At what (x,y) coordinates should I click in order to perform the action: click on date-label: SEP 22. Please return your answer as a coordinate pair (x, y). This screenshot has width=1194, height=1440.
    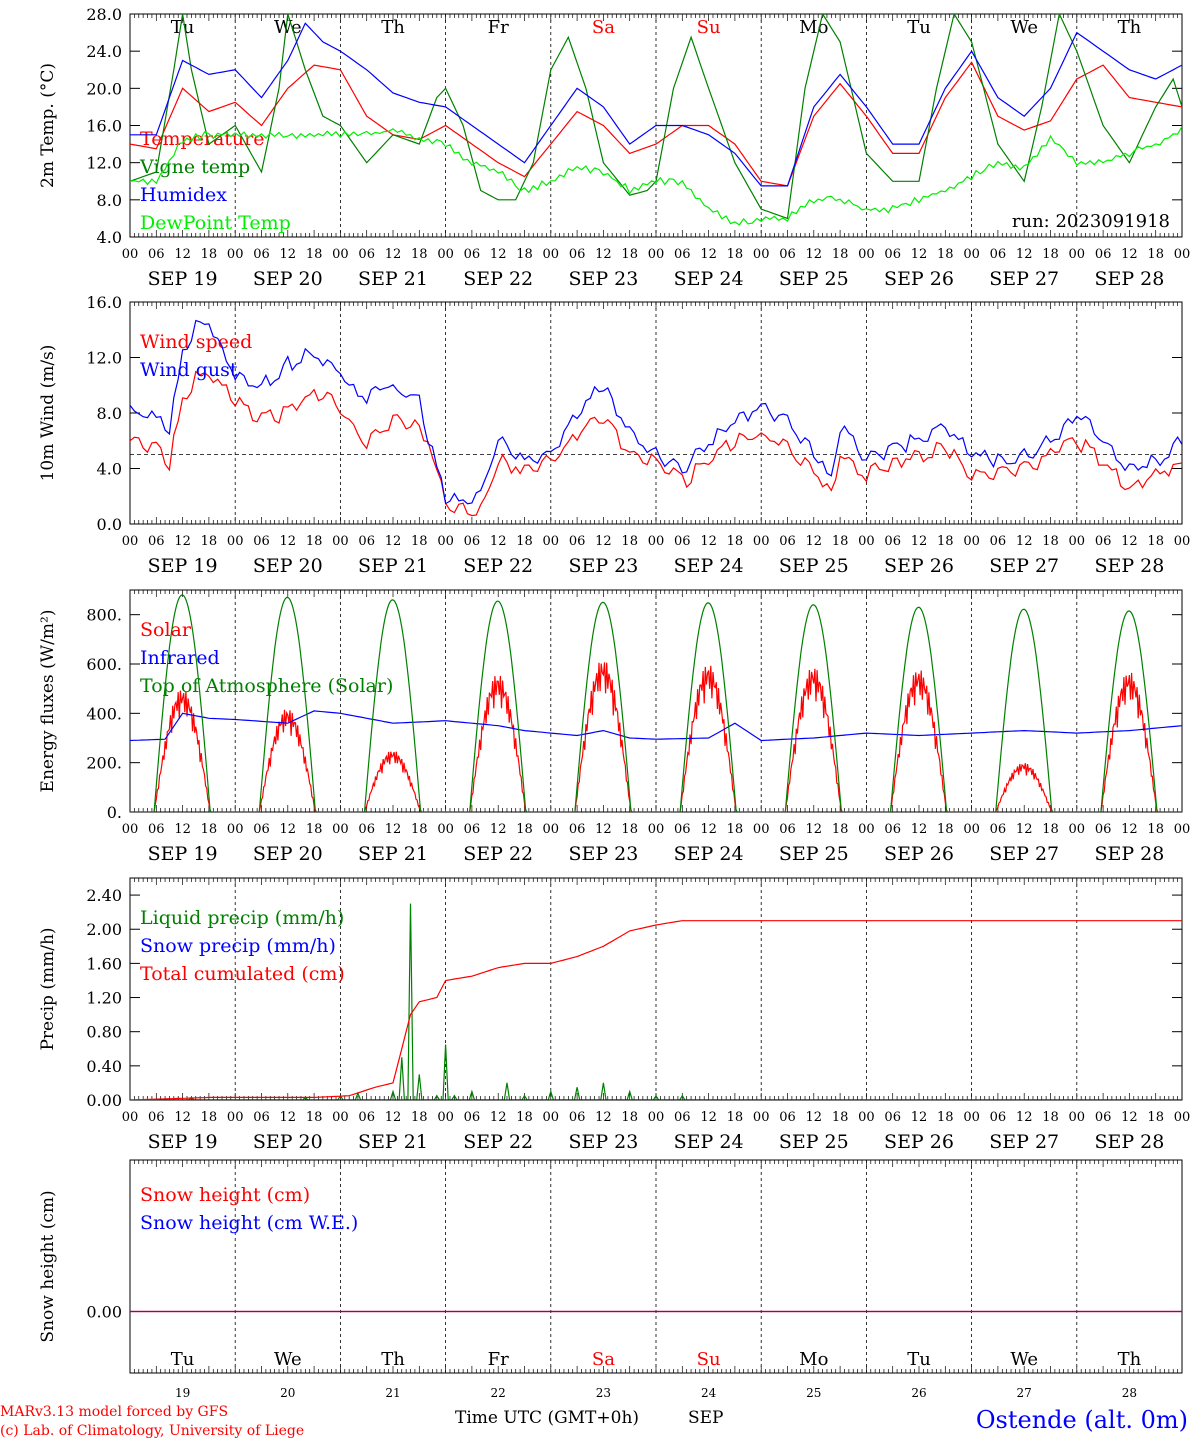
    Looking at the image, I should click on (498, 279).